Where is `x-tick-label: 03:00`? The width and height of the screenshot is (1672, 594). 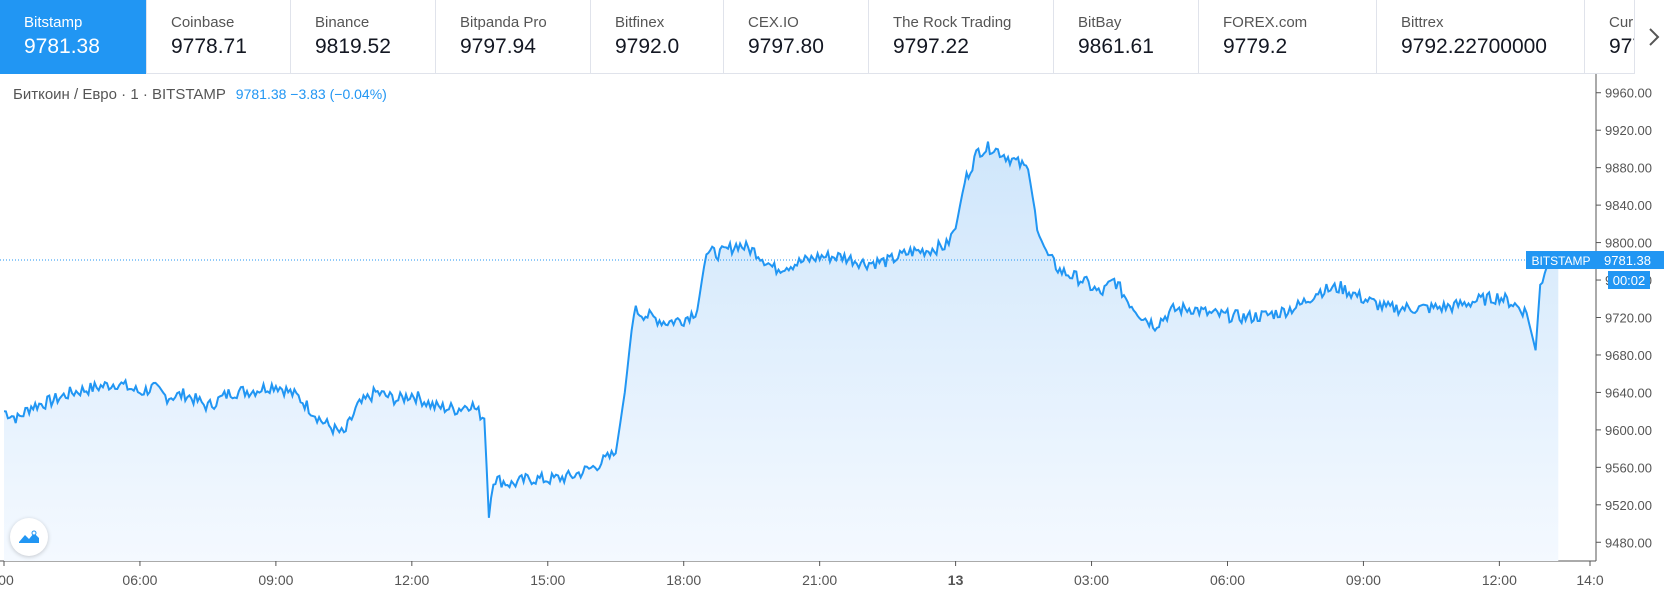 x-tick-label: 03:00 is located at coordinates (1091, 580).